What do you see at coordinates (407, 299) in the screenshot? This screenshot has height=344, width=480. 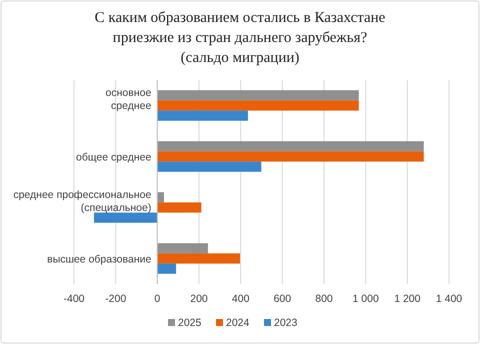 I see `x-tick-label: 1 200` at bounding box center [407, 299].